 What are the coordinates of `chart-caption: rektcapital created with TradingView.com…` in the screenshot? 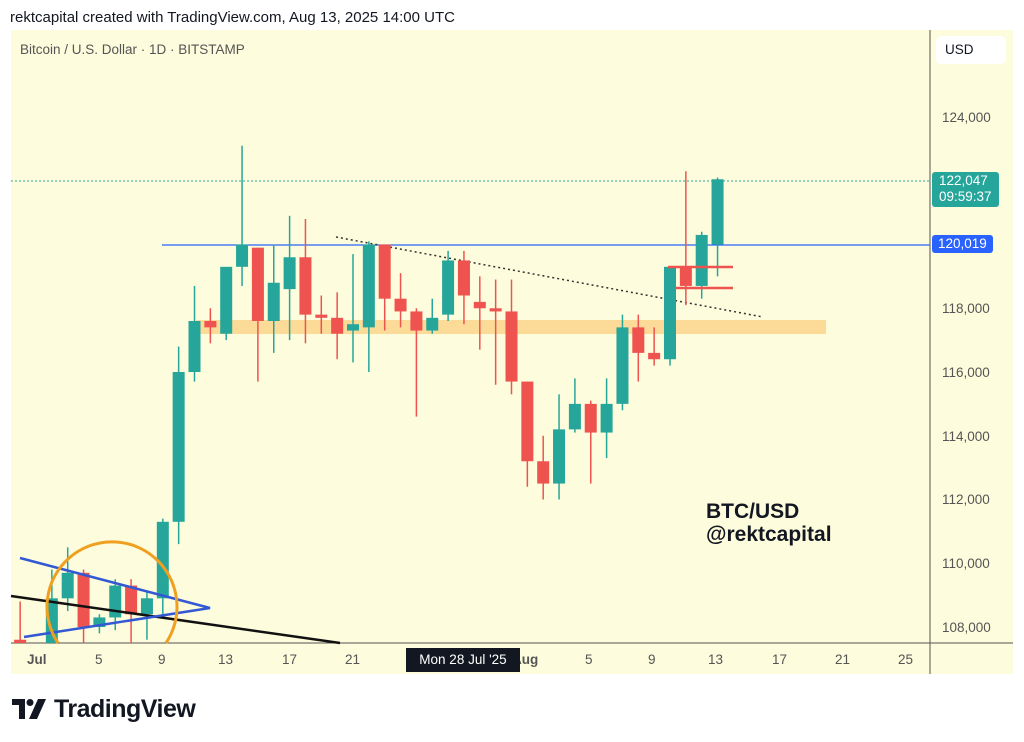 It's located at (232, 17).